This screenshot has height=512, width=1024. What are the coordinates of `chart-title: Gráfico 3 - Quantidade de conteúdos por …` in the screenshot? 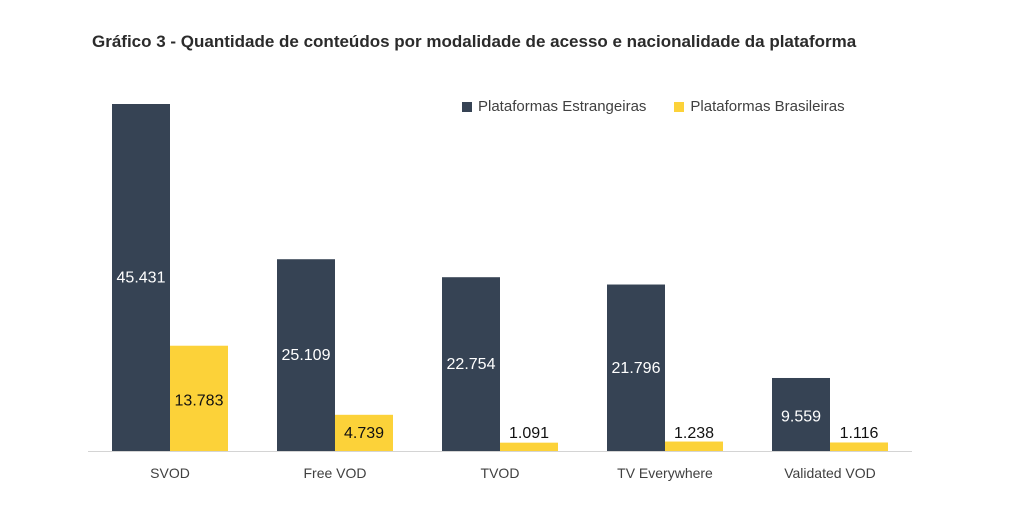 It's located at (474, 41).